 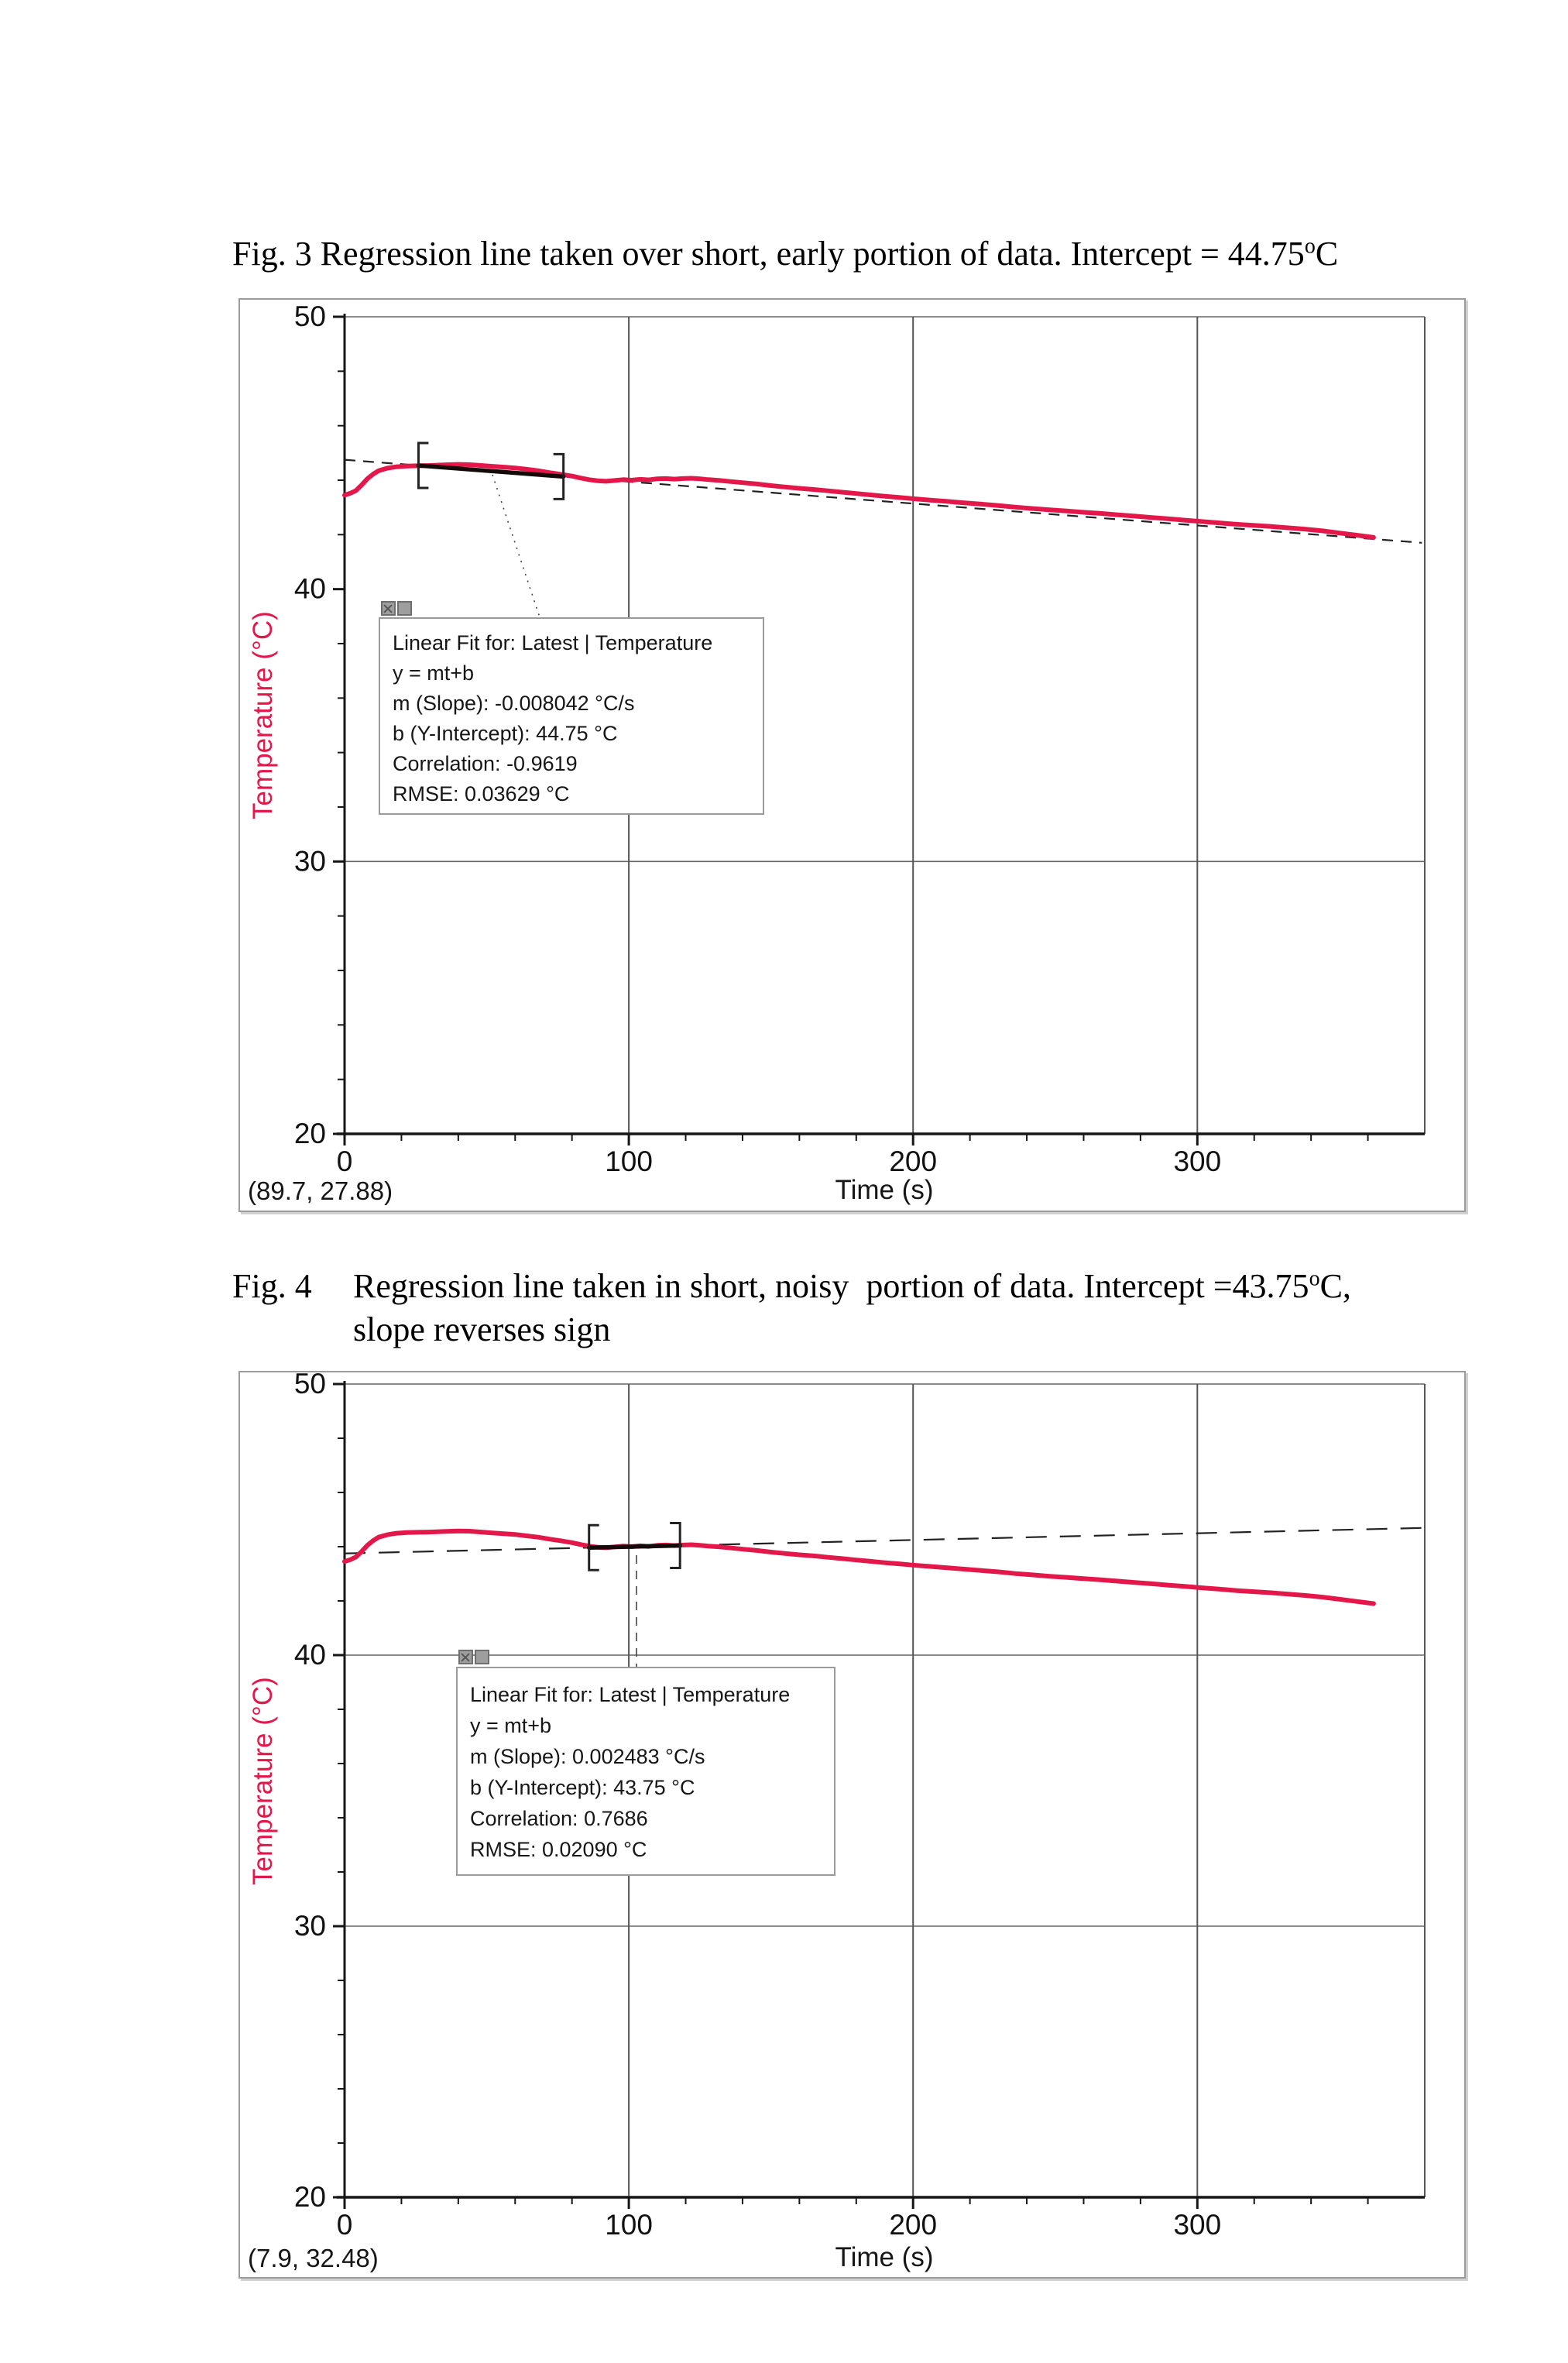 I want to click on fit-box-intercept: b (Y-Intercept): 44.75 °C, so click(x=505, y=733).